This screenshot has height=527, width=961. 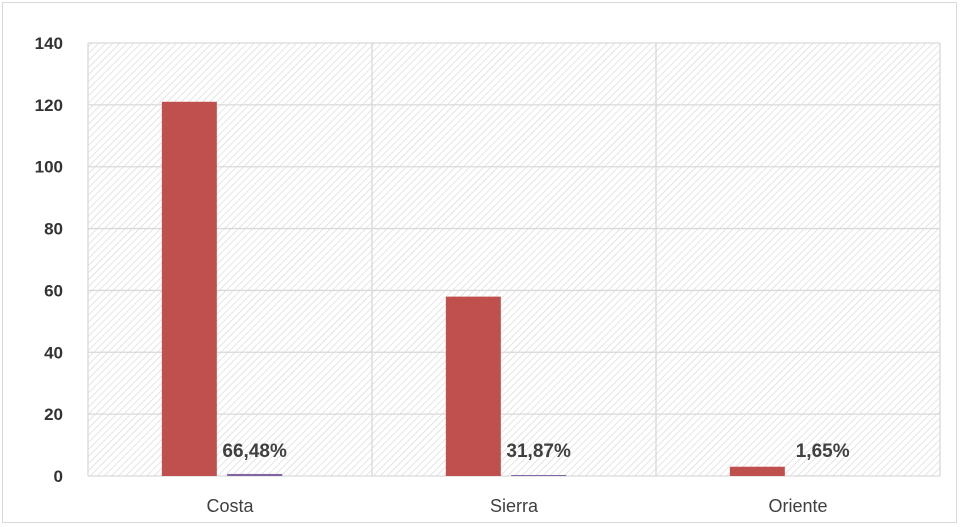 What do you see at coordinates (538, 451) in the screenshot?
I see `data-label: 31,87%` at bounding box center [538, 451].